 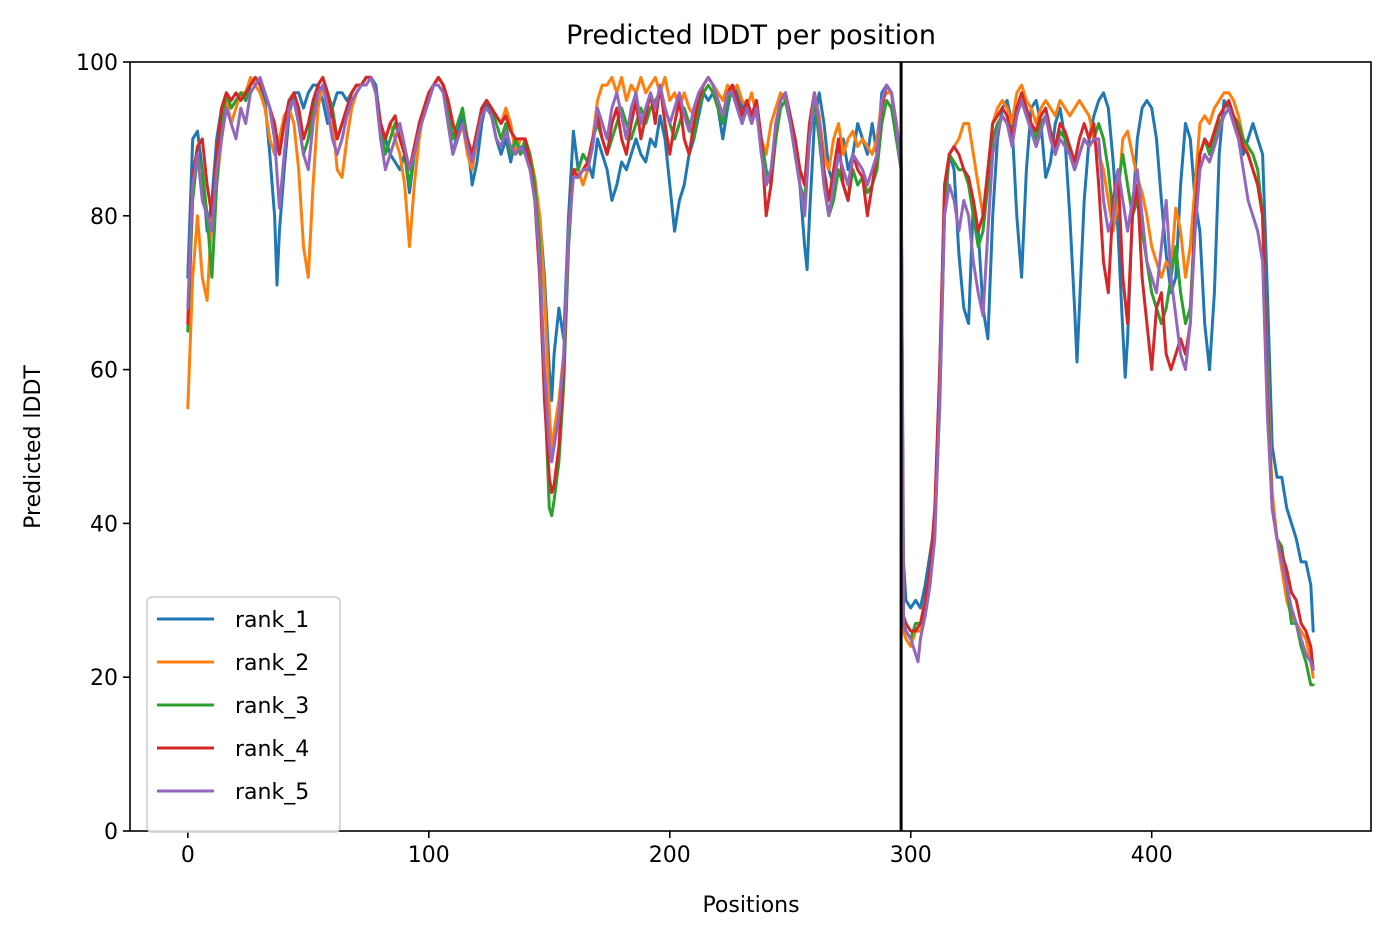 I want to click on legend: rank_1 rank_2 rank_3 rank_4 rank_5, so click(x=243, y=714).